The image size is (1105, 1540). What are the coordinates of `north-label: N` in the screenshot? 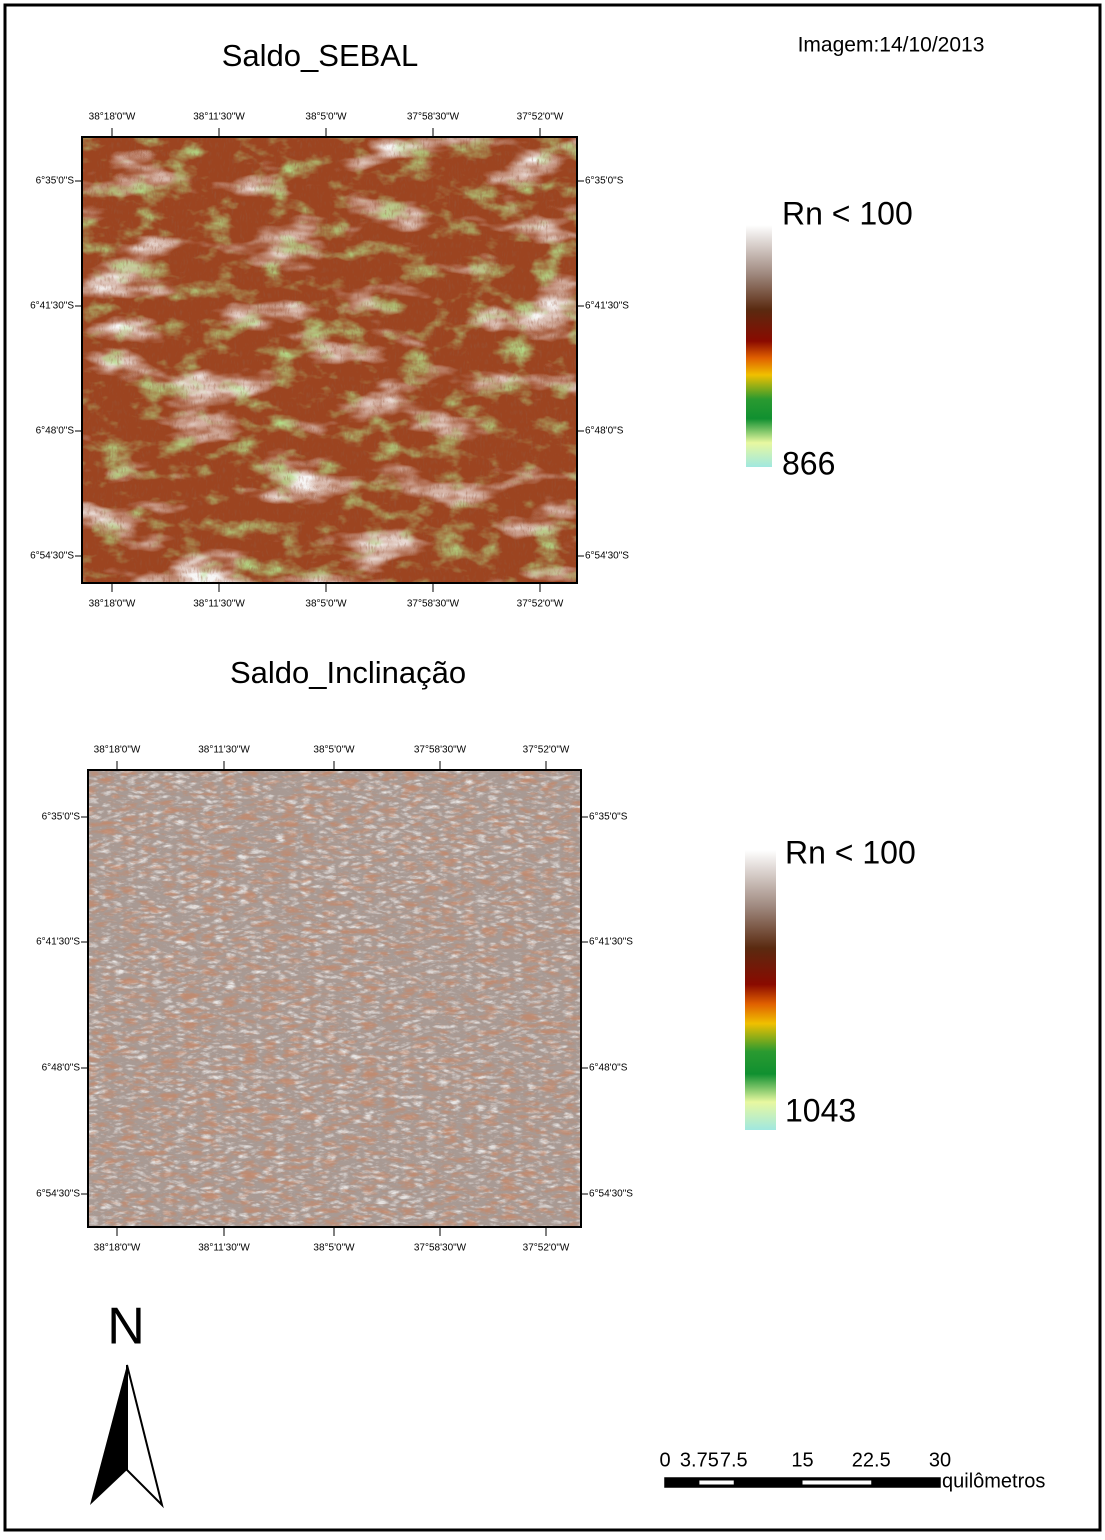 It's located at (126, 1327).